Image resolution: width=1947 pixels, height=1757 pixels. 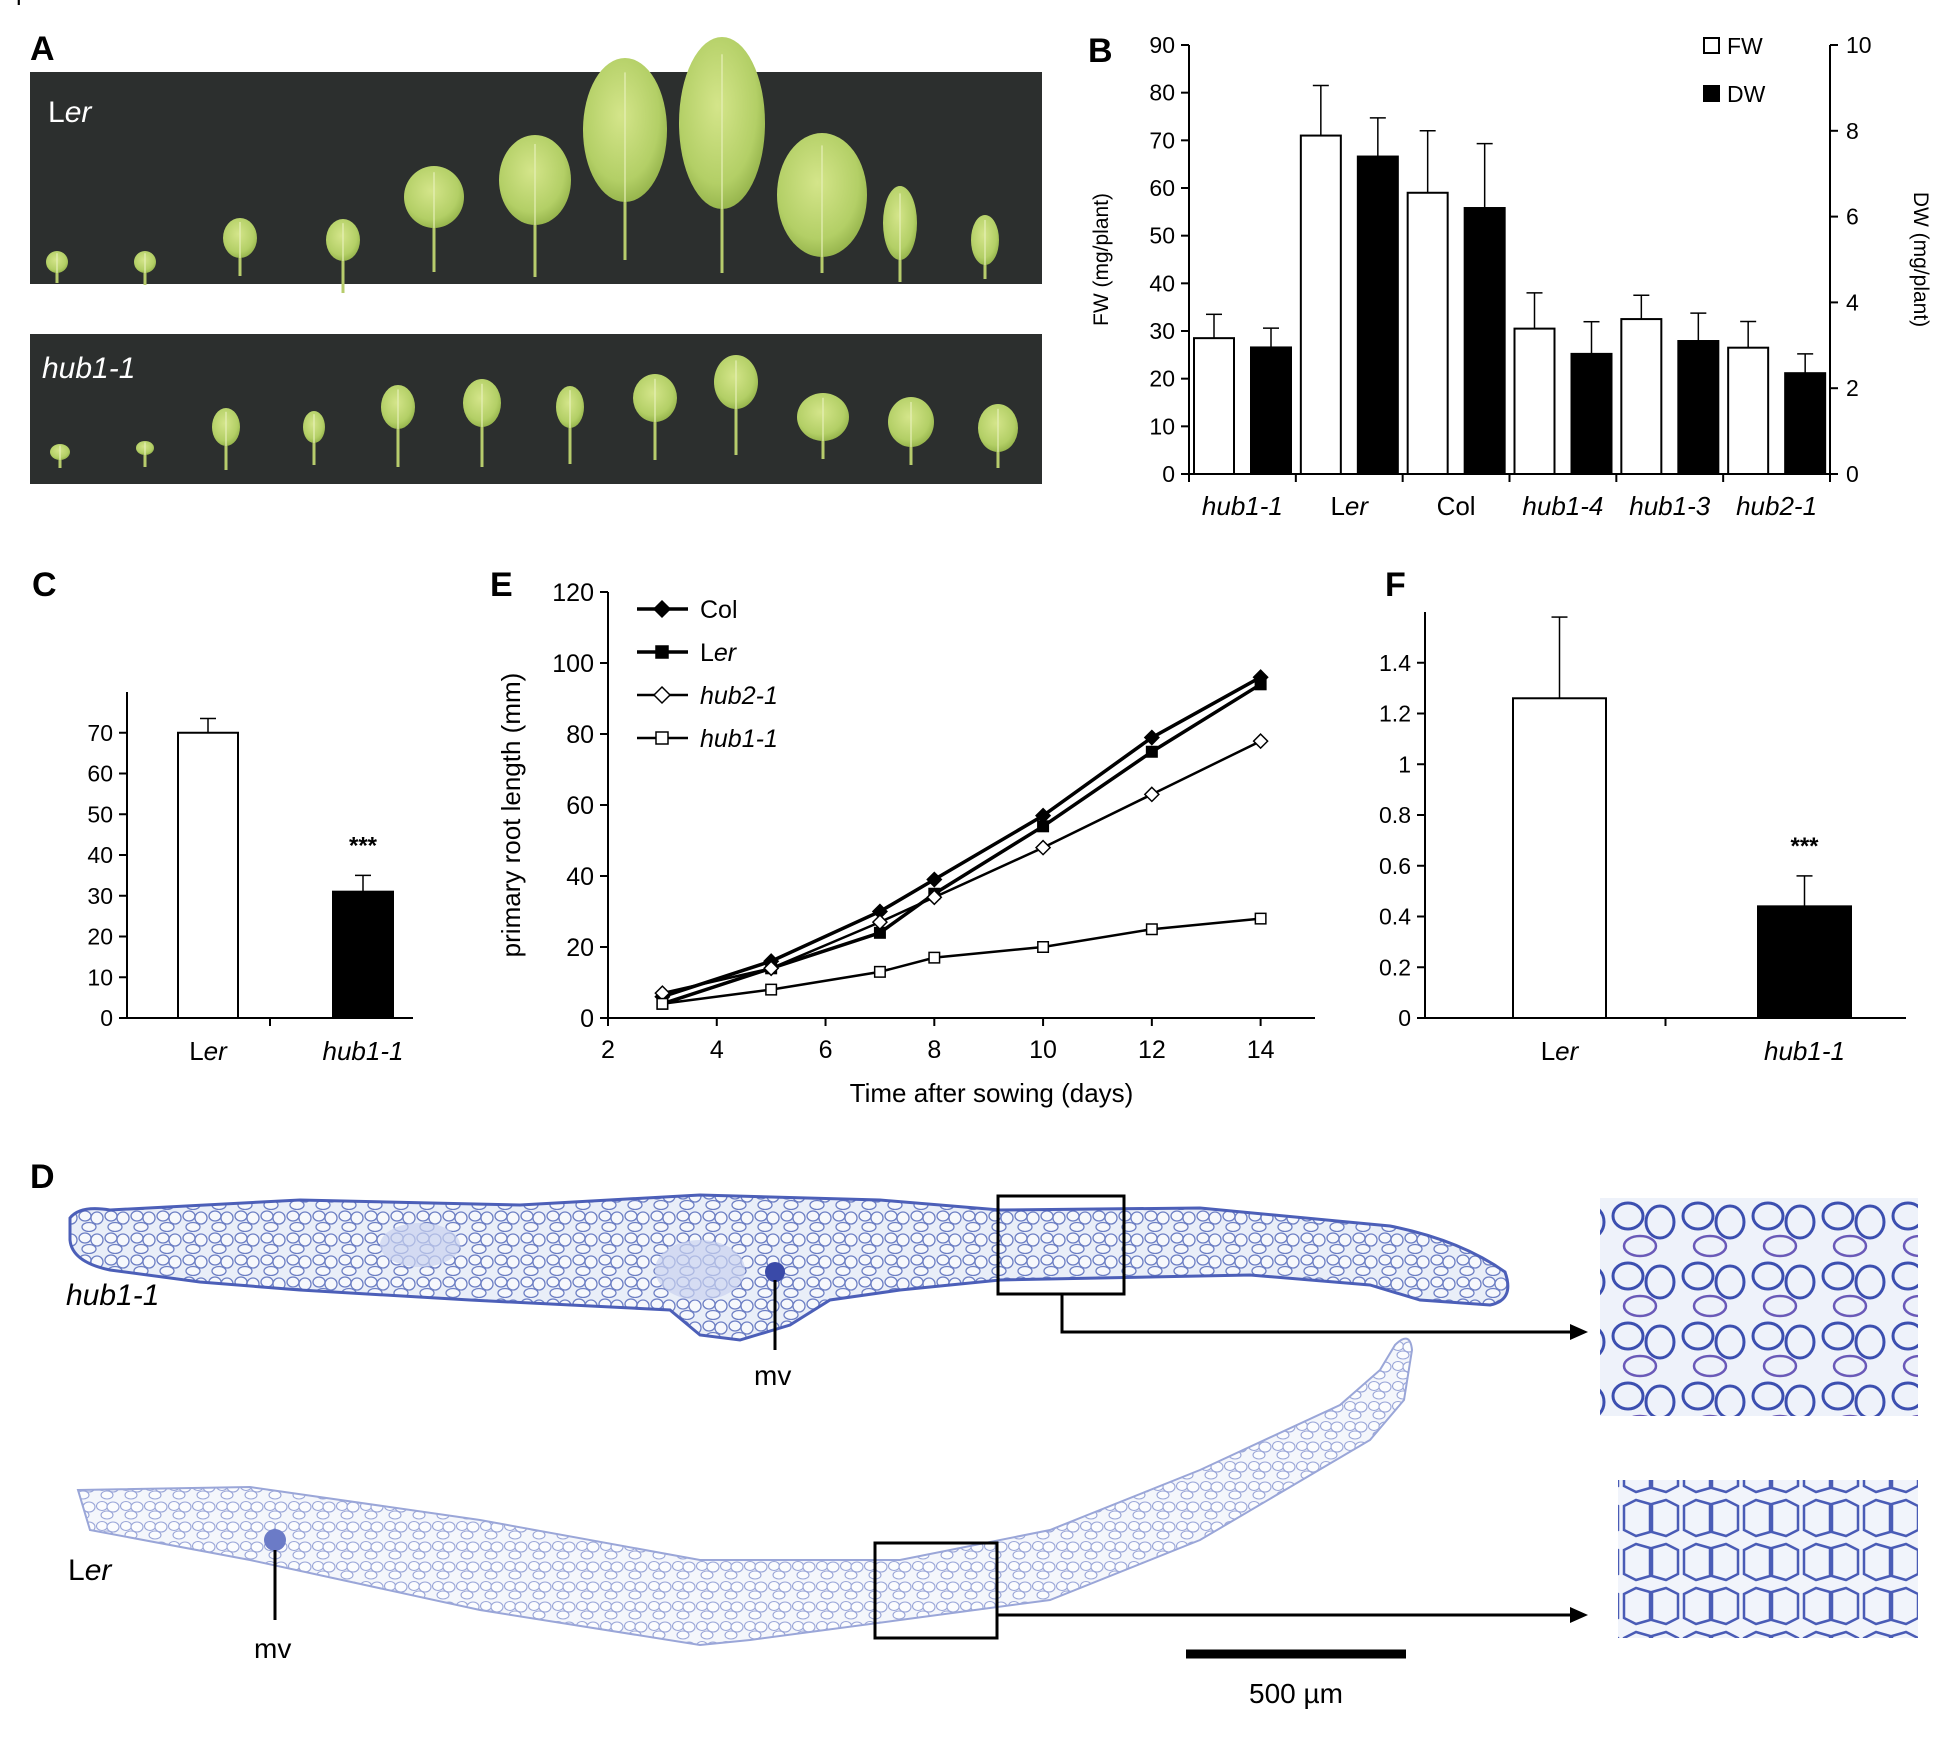 What do you see at coordinates (100, 977) in the screenshot?
I see `y-tick-label: 10` at bounding box center [100, 977].